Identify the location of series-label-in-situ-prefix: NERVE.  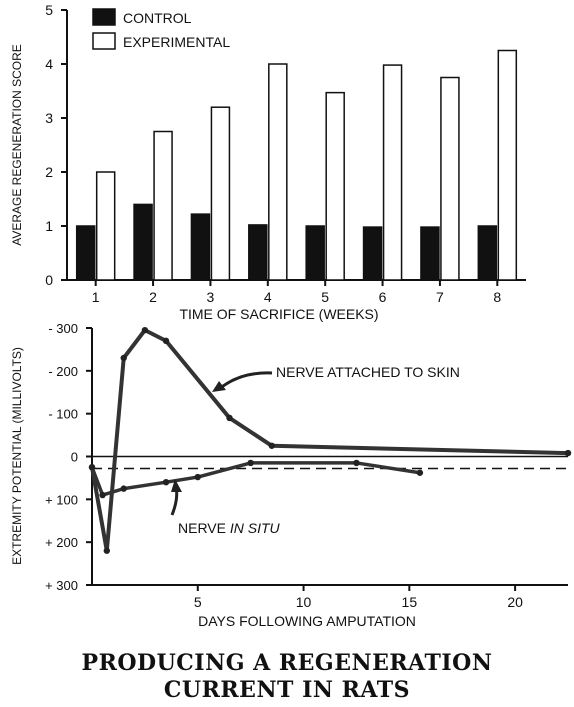
(204, 528).